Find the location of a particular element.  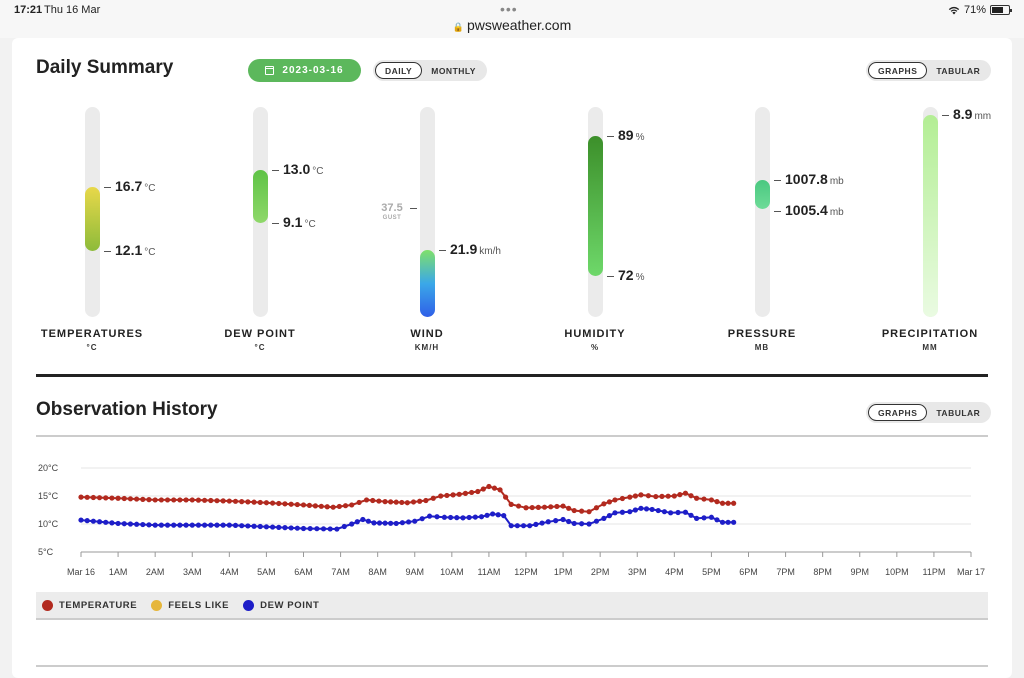

tab-options-icon: ••• is located at coordinates (509, 9).